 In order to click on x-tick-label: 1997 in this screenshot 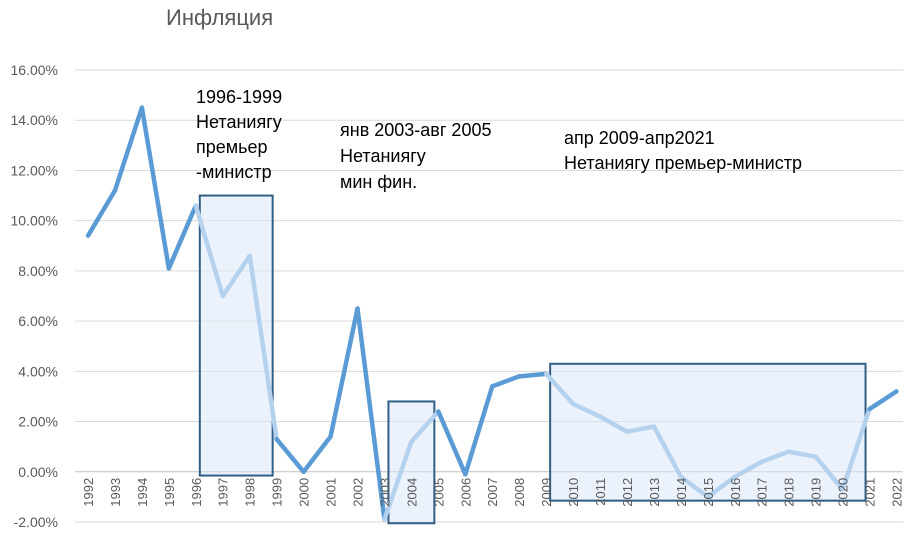, I will do `click(223, 492)`.